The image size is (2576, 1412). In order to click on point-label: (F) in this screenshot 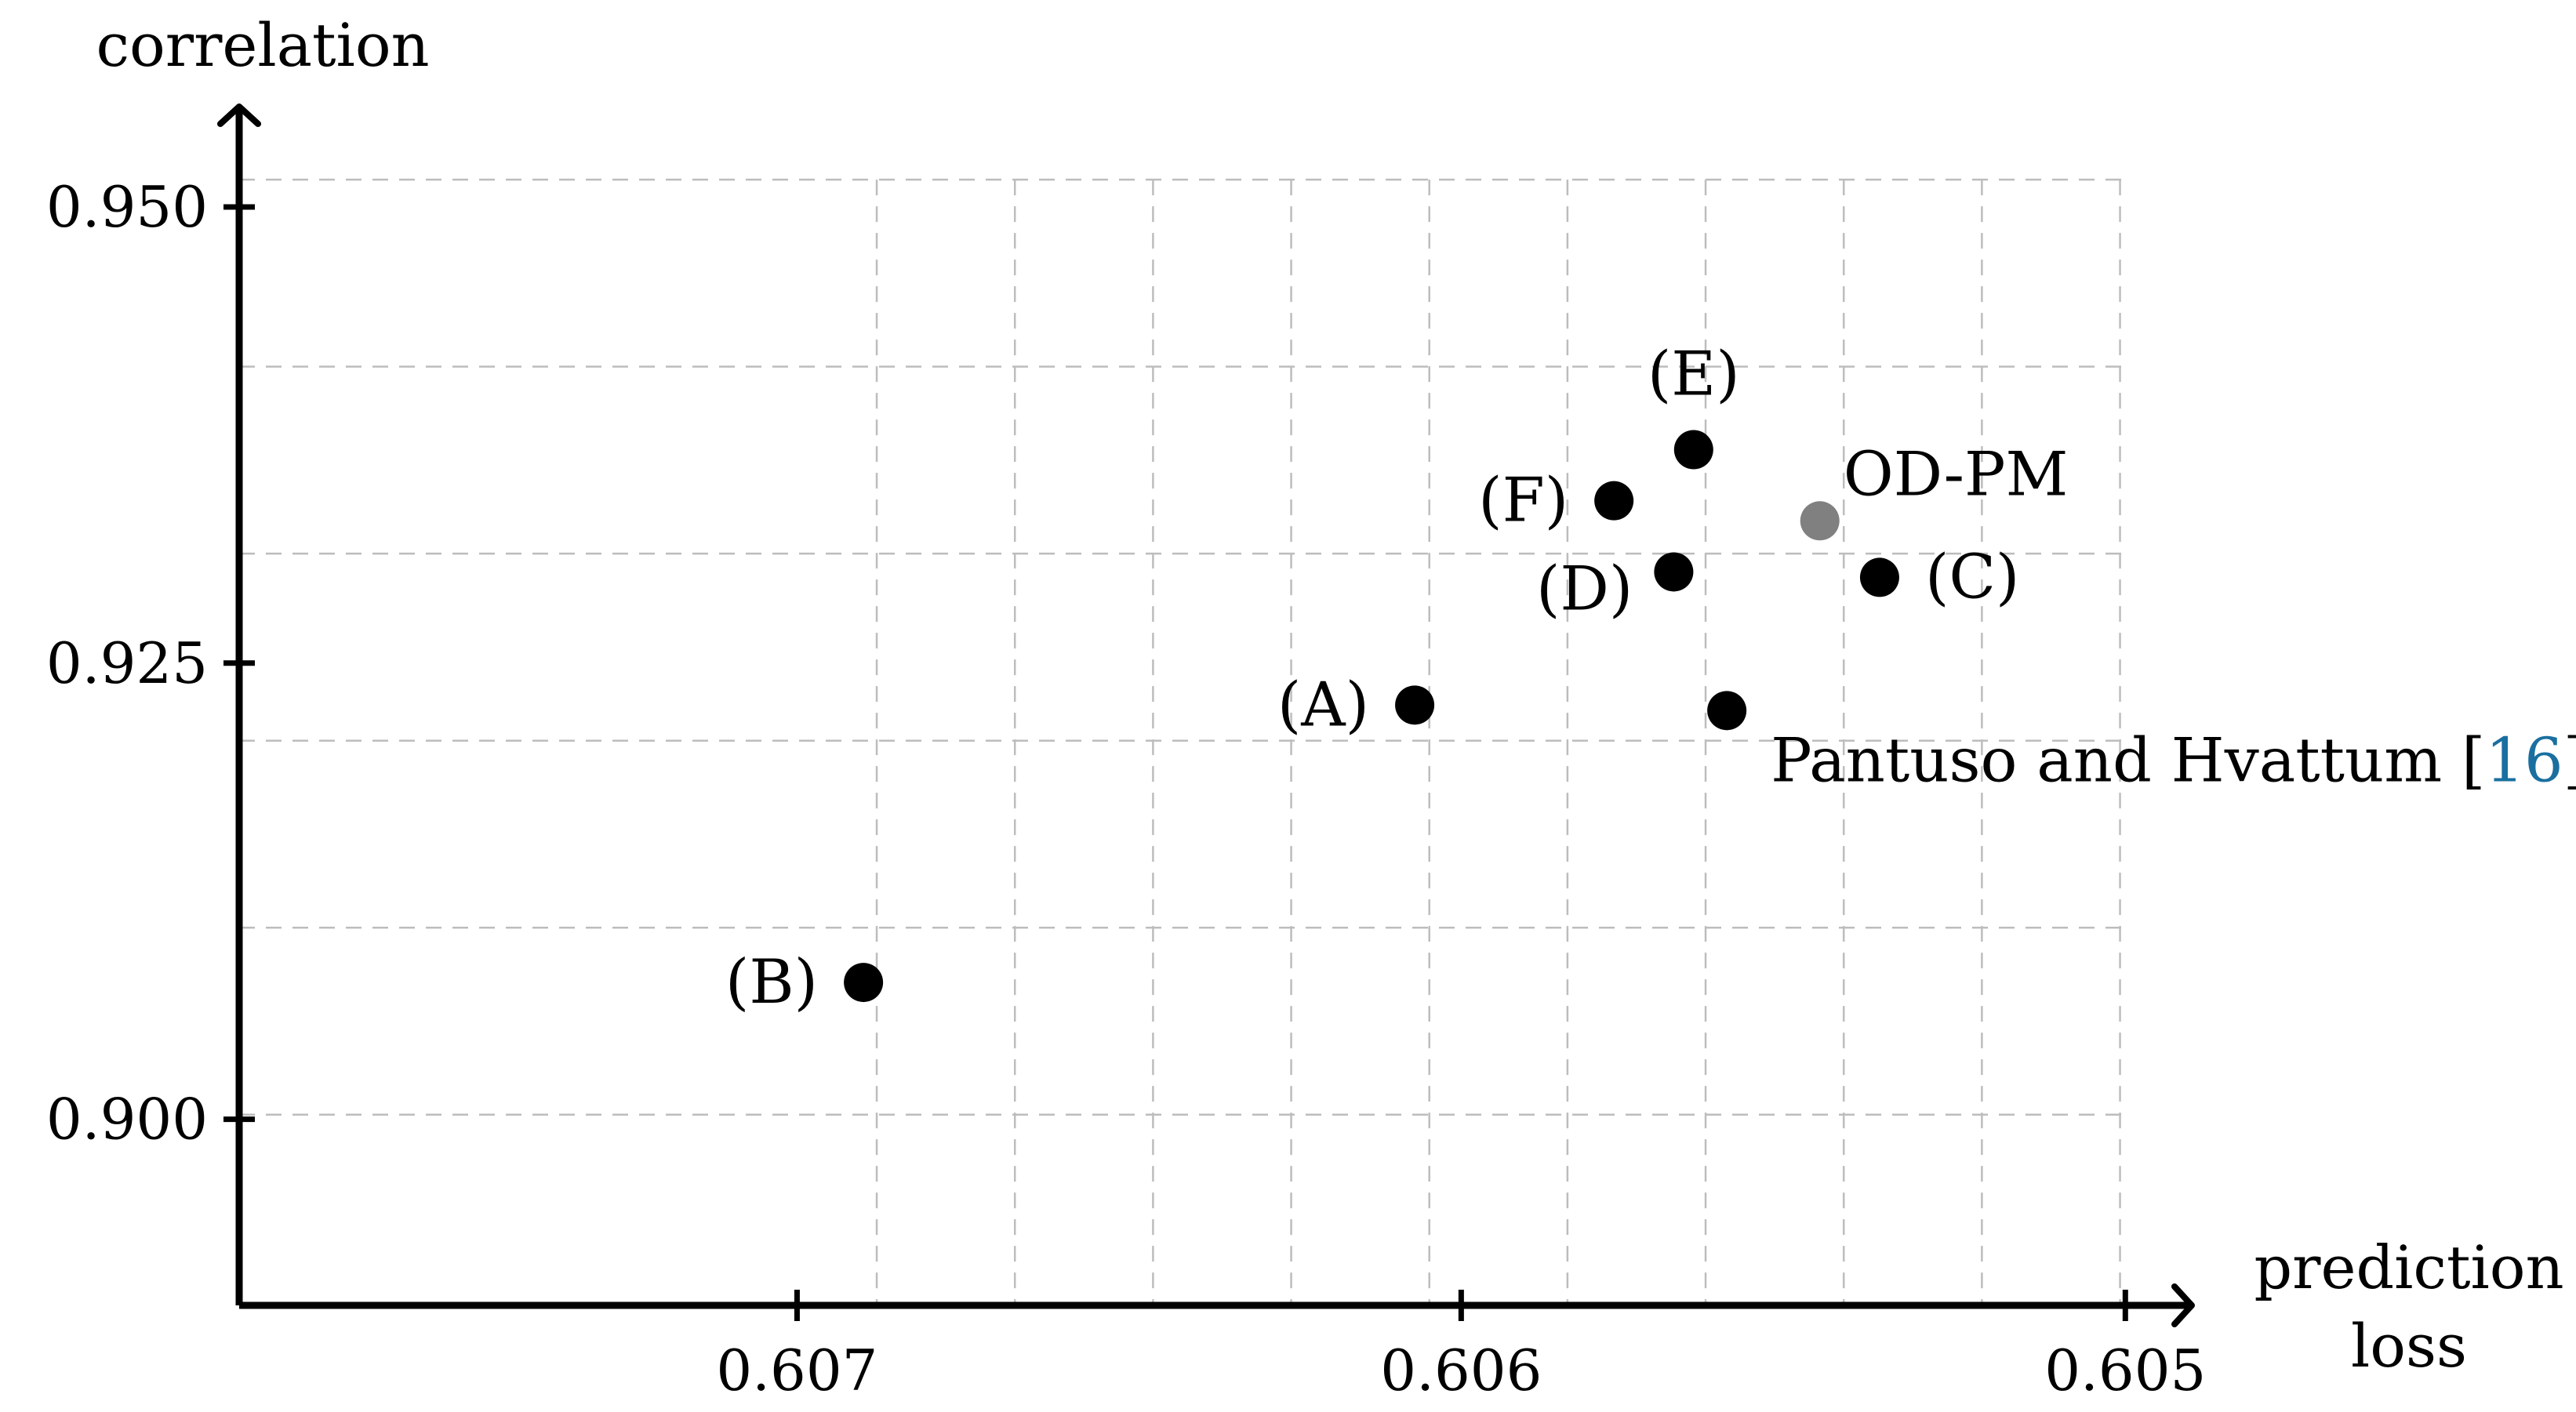, I will do `click(1523, 501)`.